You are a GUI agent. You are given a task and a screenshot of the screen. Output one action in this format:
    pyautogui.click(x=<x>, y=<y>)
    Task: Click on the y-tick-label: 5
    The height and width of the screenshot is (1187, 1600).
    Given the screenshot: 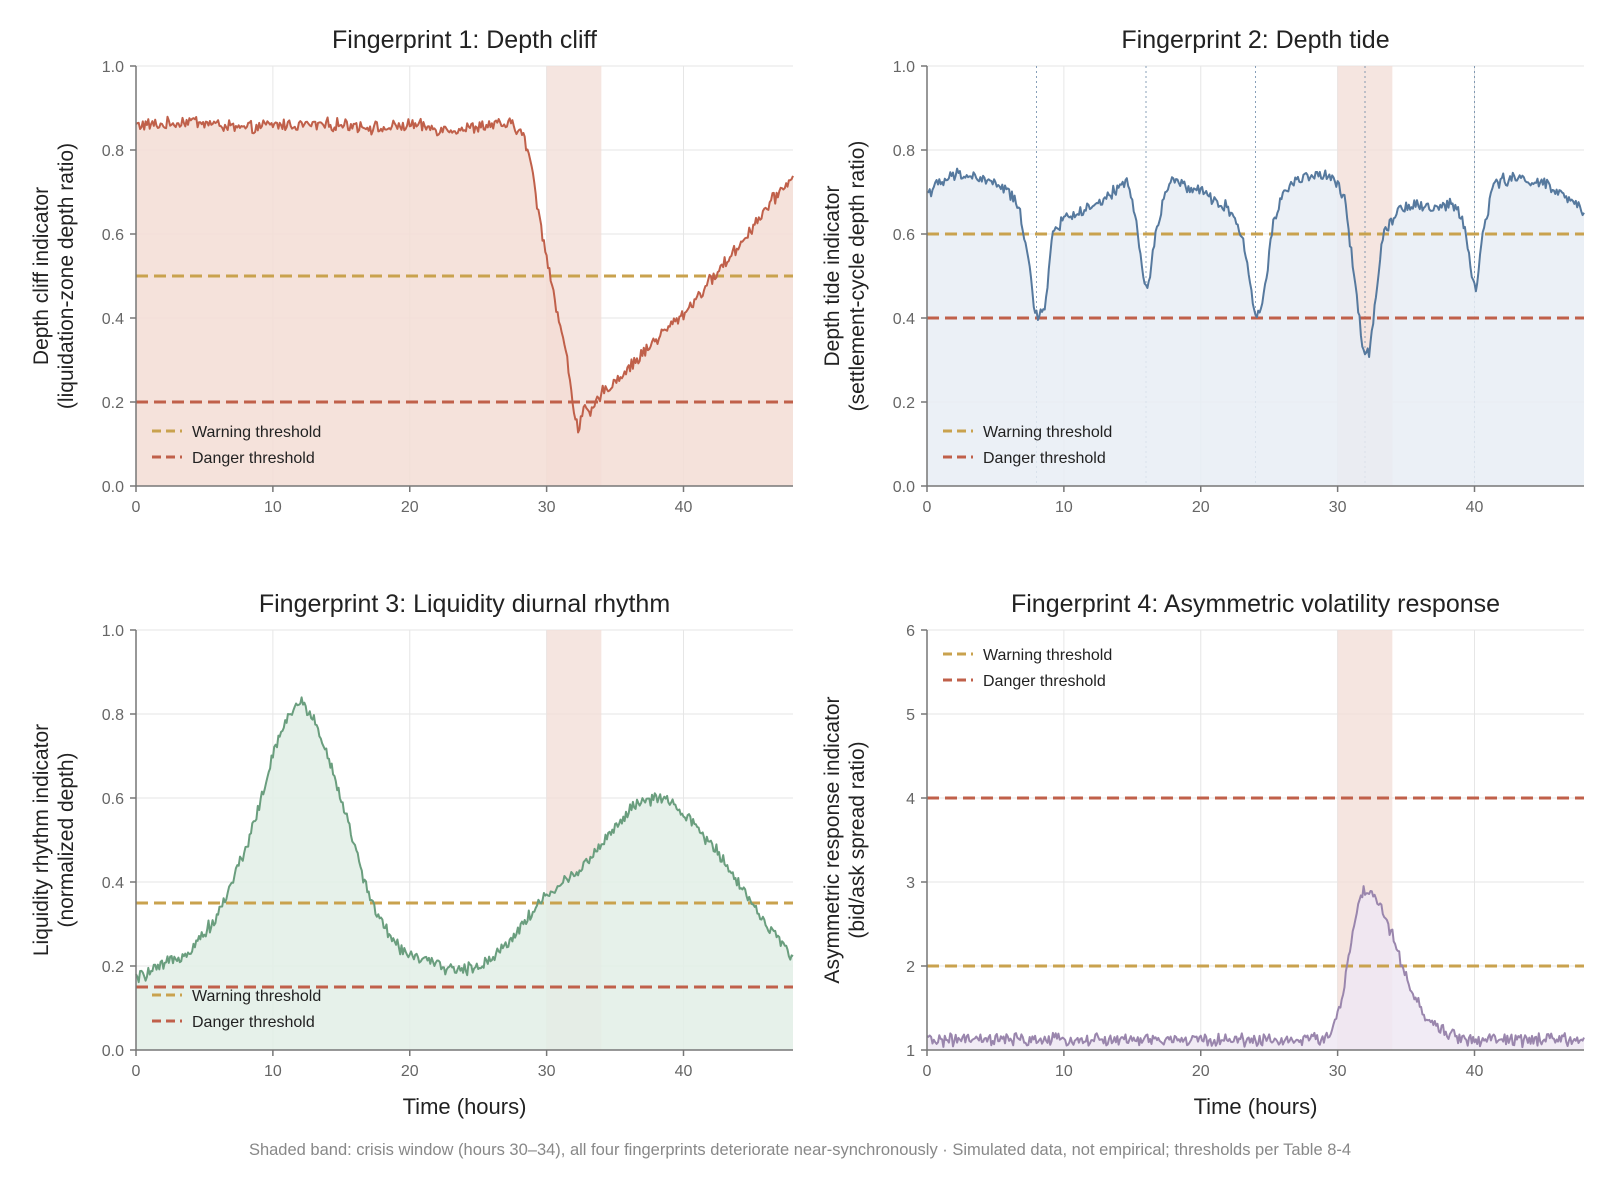 What is the action you would take?
    pyautogui.click(x=910, y=715)
    